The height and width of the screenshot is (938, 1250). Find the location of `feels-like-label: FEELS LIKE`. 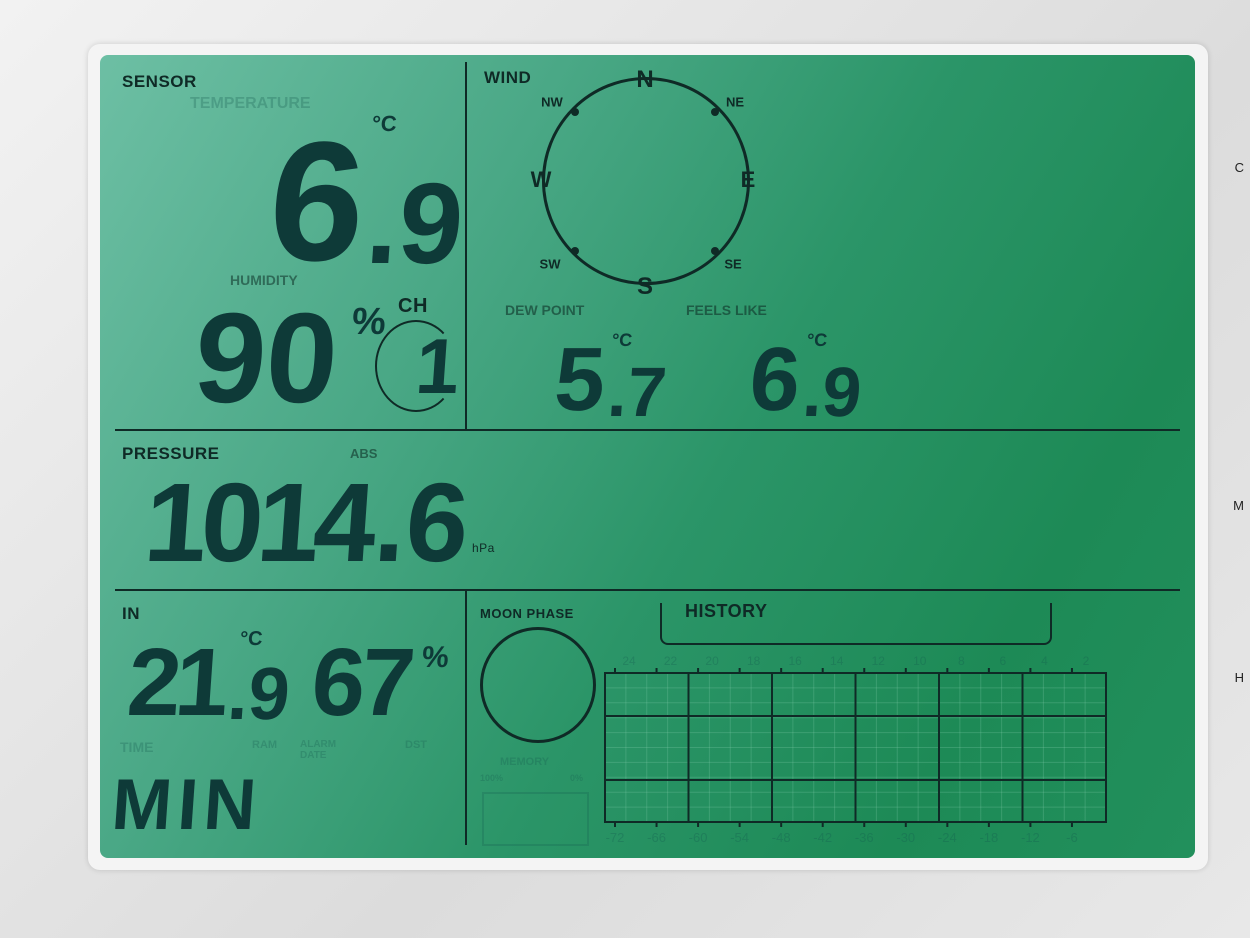

feels-like-label: FEELS LIKE is located at coordinates (726, 310).